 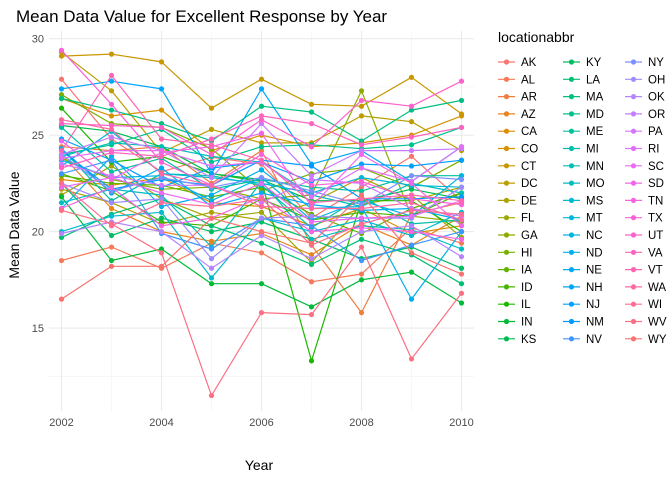 What do you see at coordinates (644, 167) in the screenshot?
I see `legend-item-sc: SC` at bounding box center [644, 167].